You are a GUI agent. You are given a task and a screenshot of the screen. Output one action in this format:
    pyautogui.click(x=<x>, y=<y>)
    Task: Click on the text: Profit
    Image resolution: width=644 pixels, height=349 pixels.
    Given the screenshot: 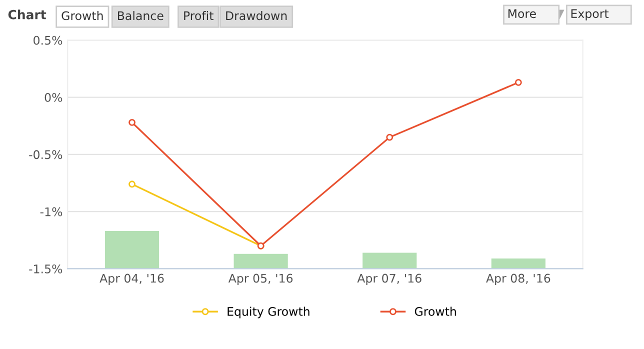 What is the action you would take?
    pyautogui.click(x=199, y=15)
    